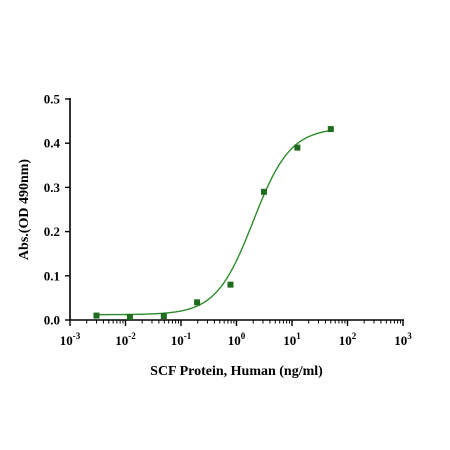 The image size is (450, 450). Describe the element at coordinates (125, 339) in the screenshot. I see `x-tick-label-1: 10⁻²` at that location.